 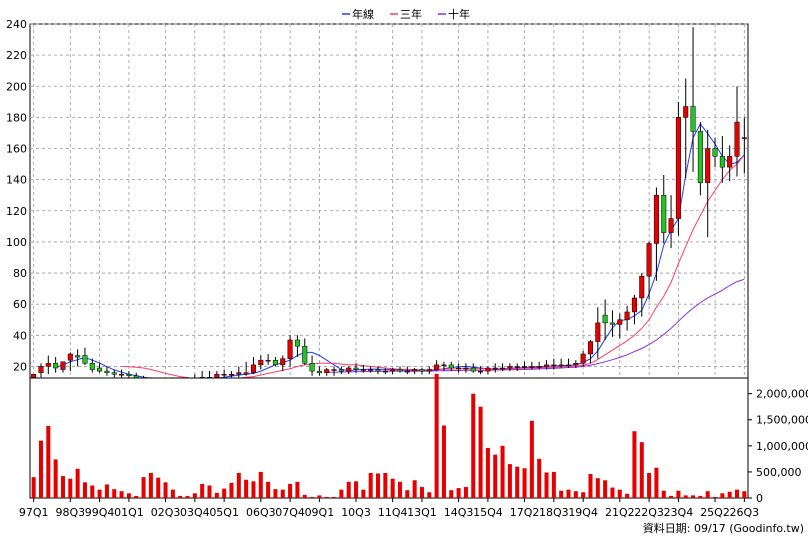 I want to click on price-ytick-label: 160, so click(x=16, y=149).